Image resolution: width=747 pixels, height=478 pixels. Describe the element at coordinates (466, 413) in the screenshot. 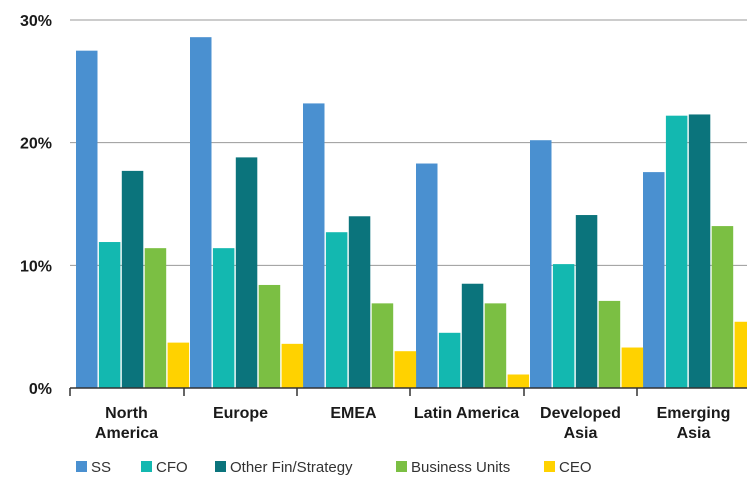

I see `x-category-label: Latin America` at that location.